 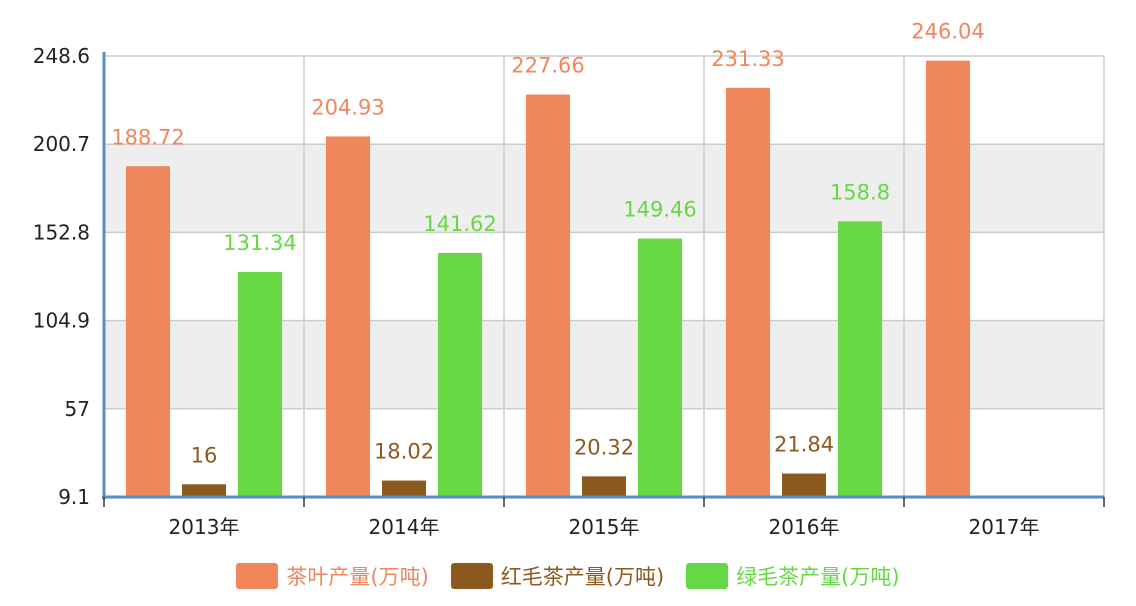 I want to click on legend: 茶叶产量(万吨) 红毛茶产量(万吨) 绿毛茶产量(万吨), so click(x=568, y=576).